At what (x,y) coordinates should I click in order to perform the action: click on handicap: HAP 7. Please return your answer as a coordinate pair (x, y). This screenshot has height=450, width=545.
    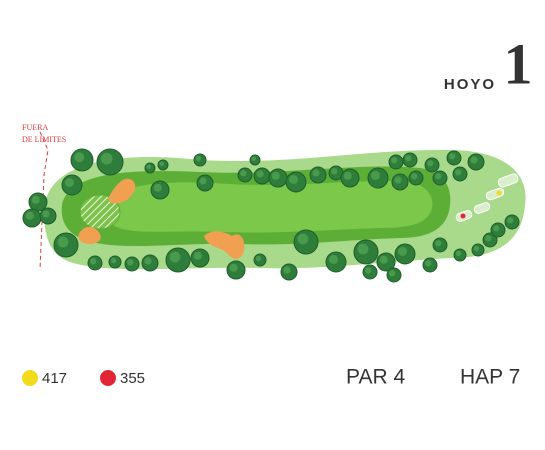
    Looking at the image, I should click on (490, 377).